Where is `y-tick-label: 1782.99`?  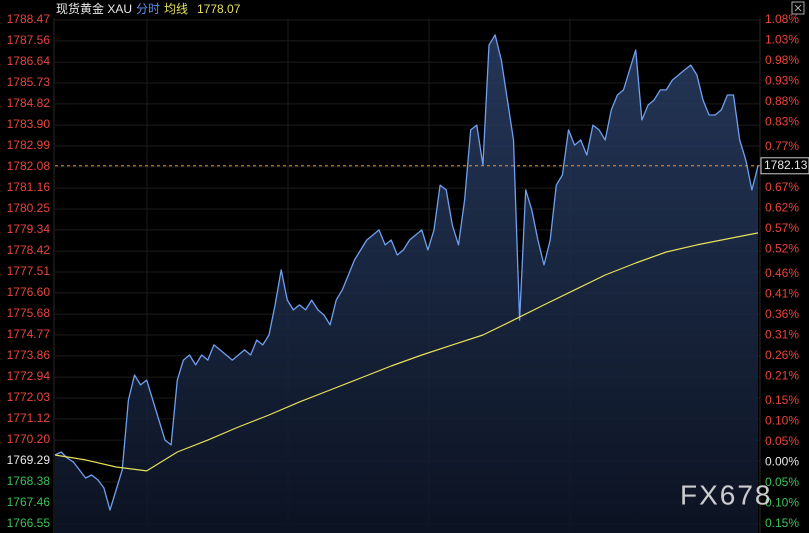 y-tick-label: 1782.99 is located at coordinates (29, 145).